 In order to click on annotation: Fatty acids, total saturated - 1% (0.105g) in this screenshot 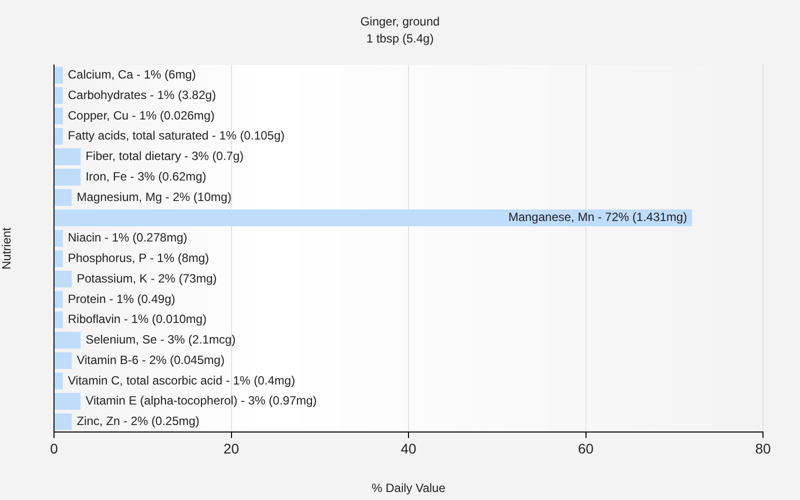, I will do `click(176, 135)`.